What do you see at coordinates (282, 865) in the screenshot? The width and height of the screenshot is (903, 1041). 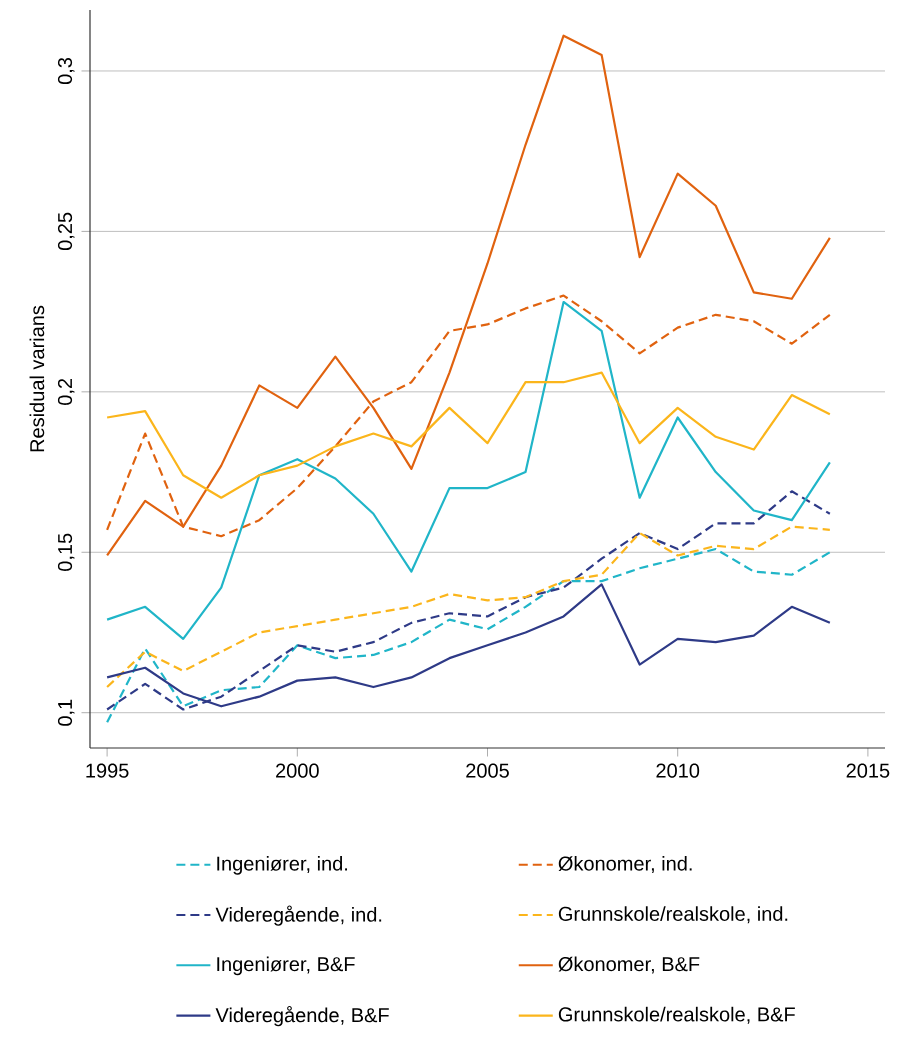 I see `legend-label: Ingeniører, ind.` at bounding box center [282, 865].